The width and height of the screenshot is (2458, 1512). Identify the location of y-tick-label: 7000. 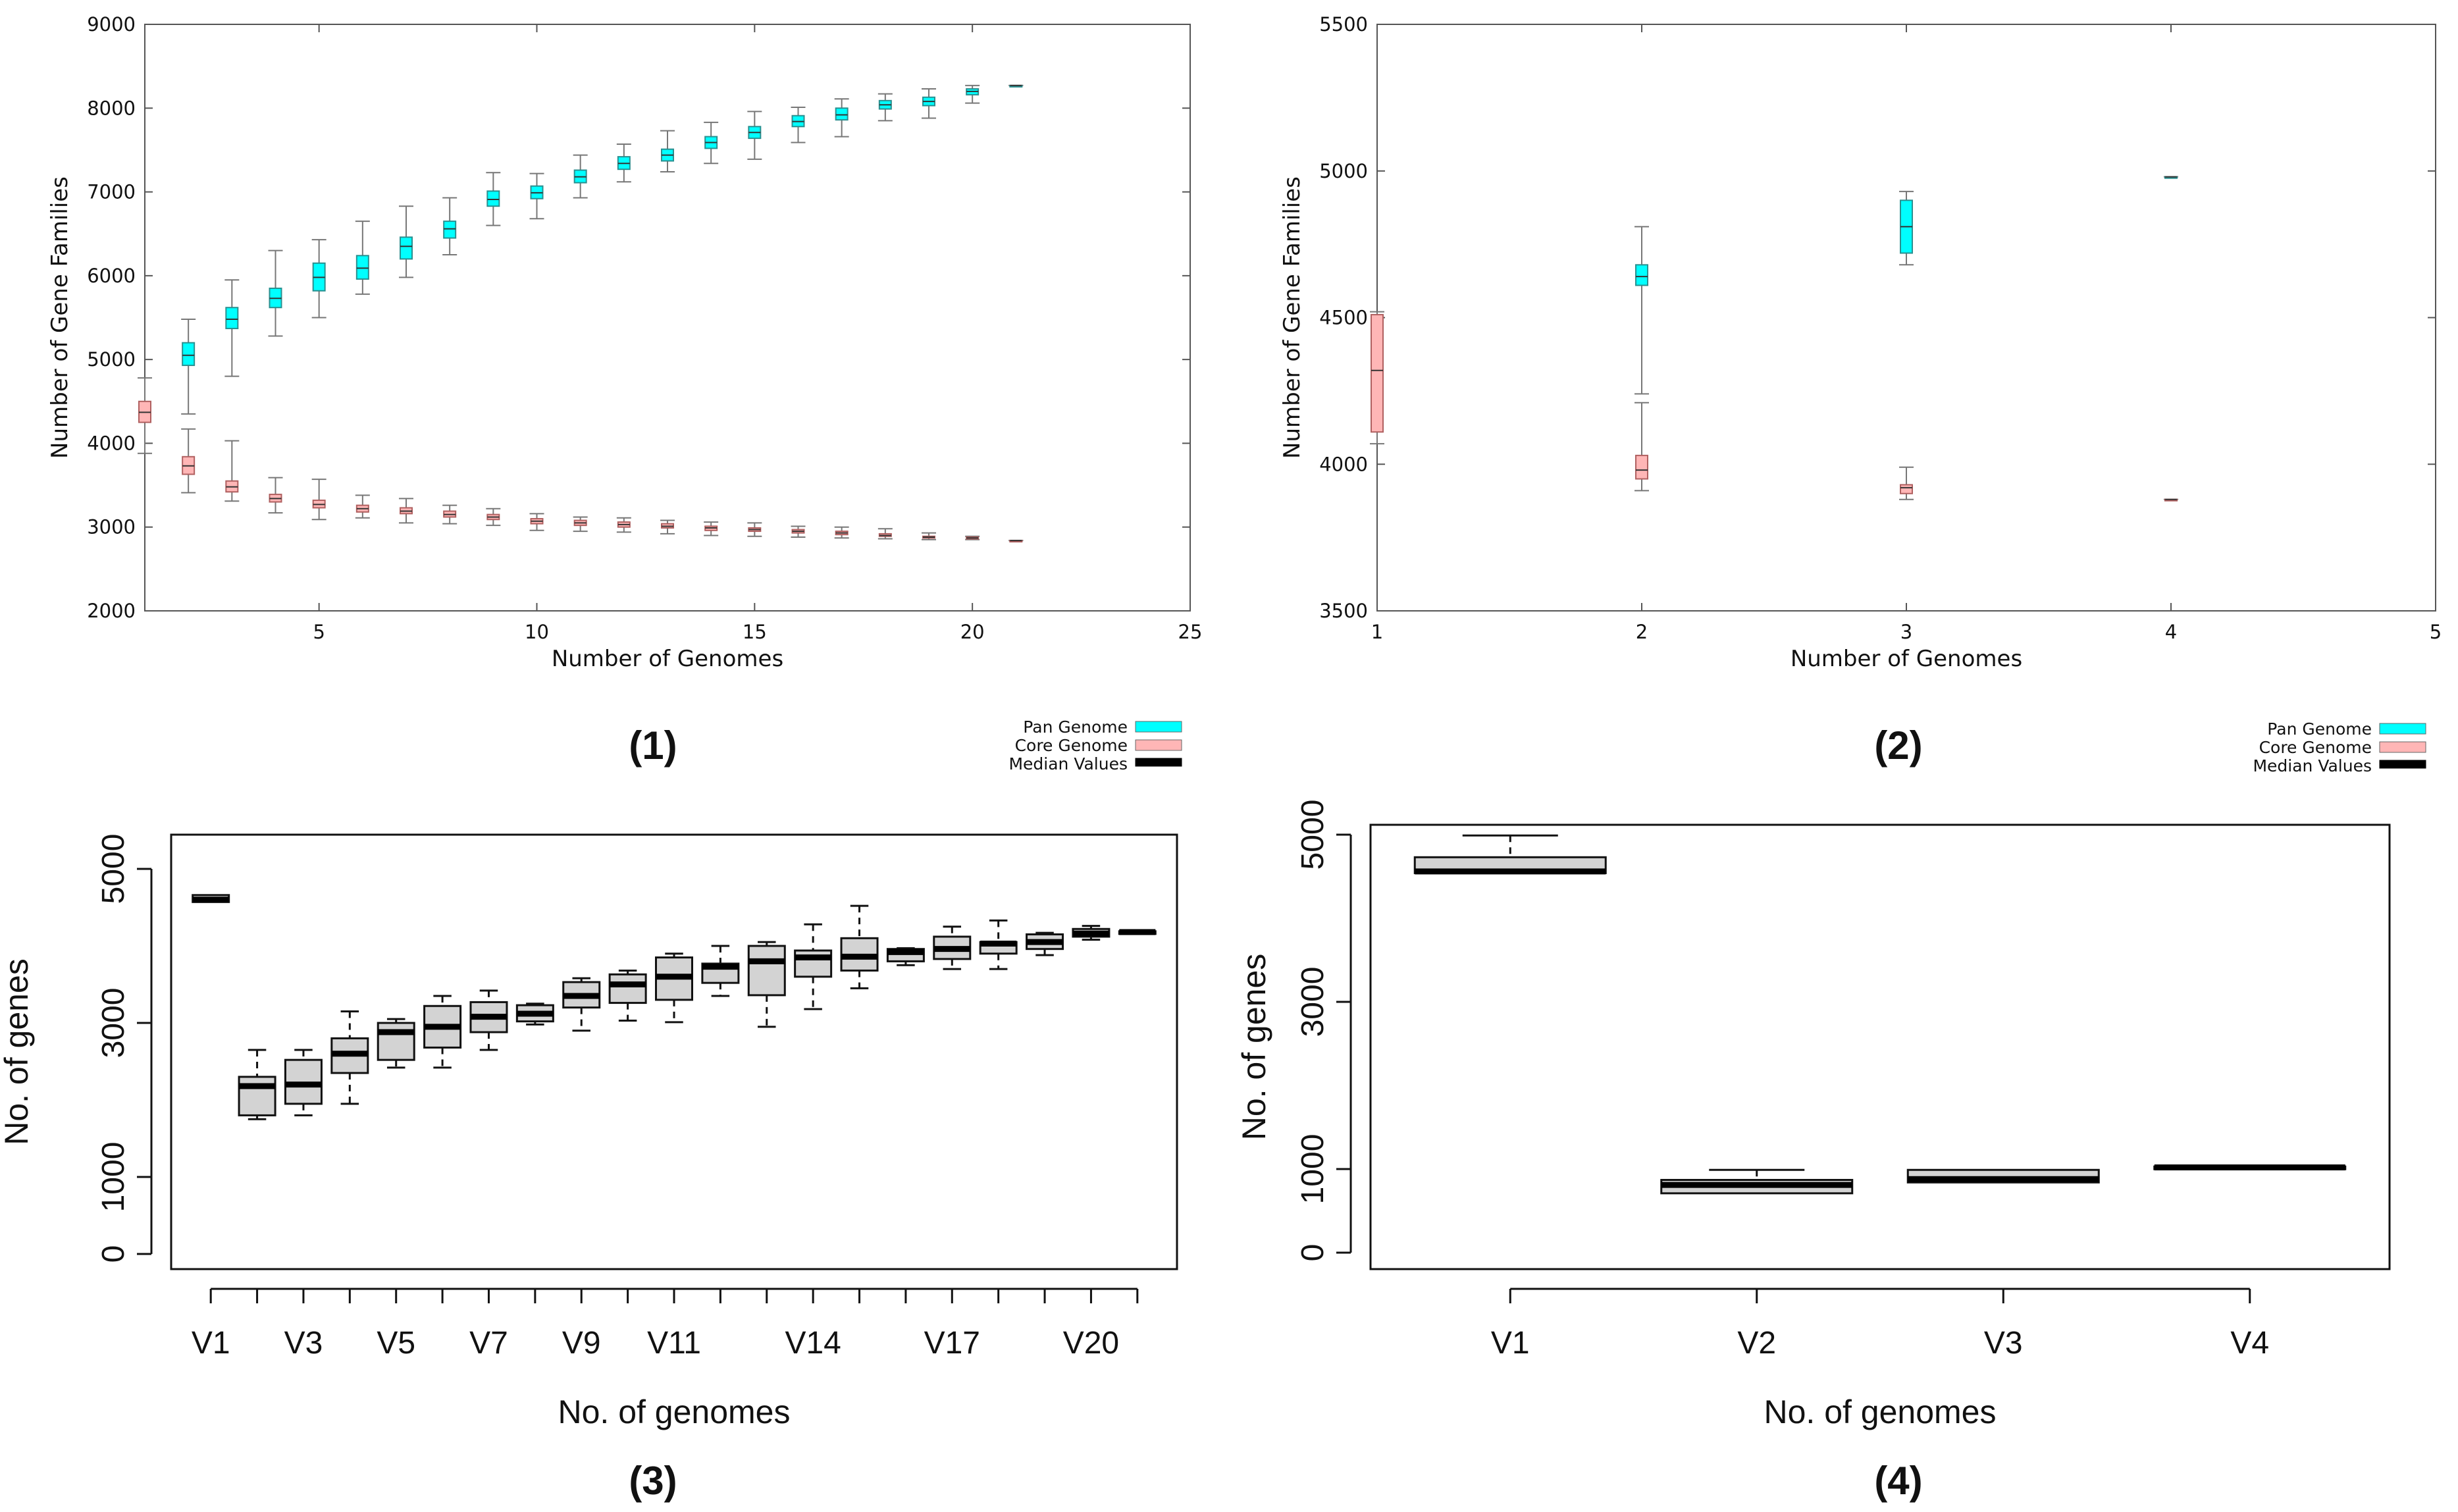
(112, 192).